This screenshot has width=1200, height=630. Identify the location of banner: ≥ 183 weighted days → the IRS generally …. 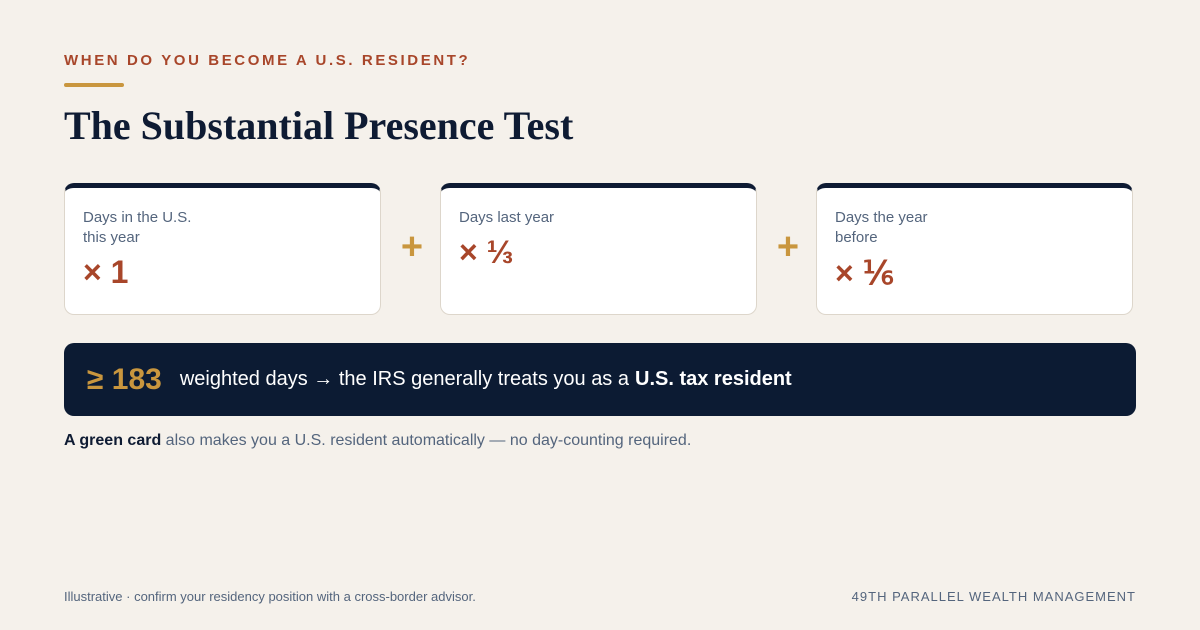
(600, 379).